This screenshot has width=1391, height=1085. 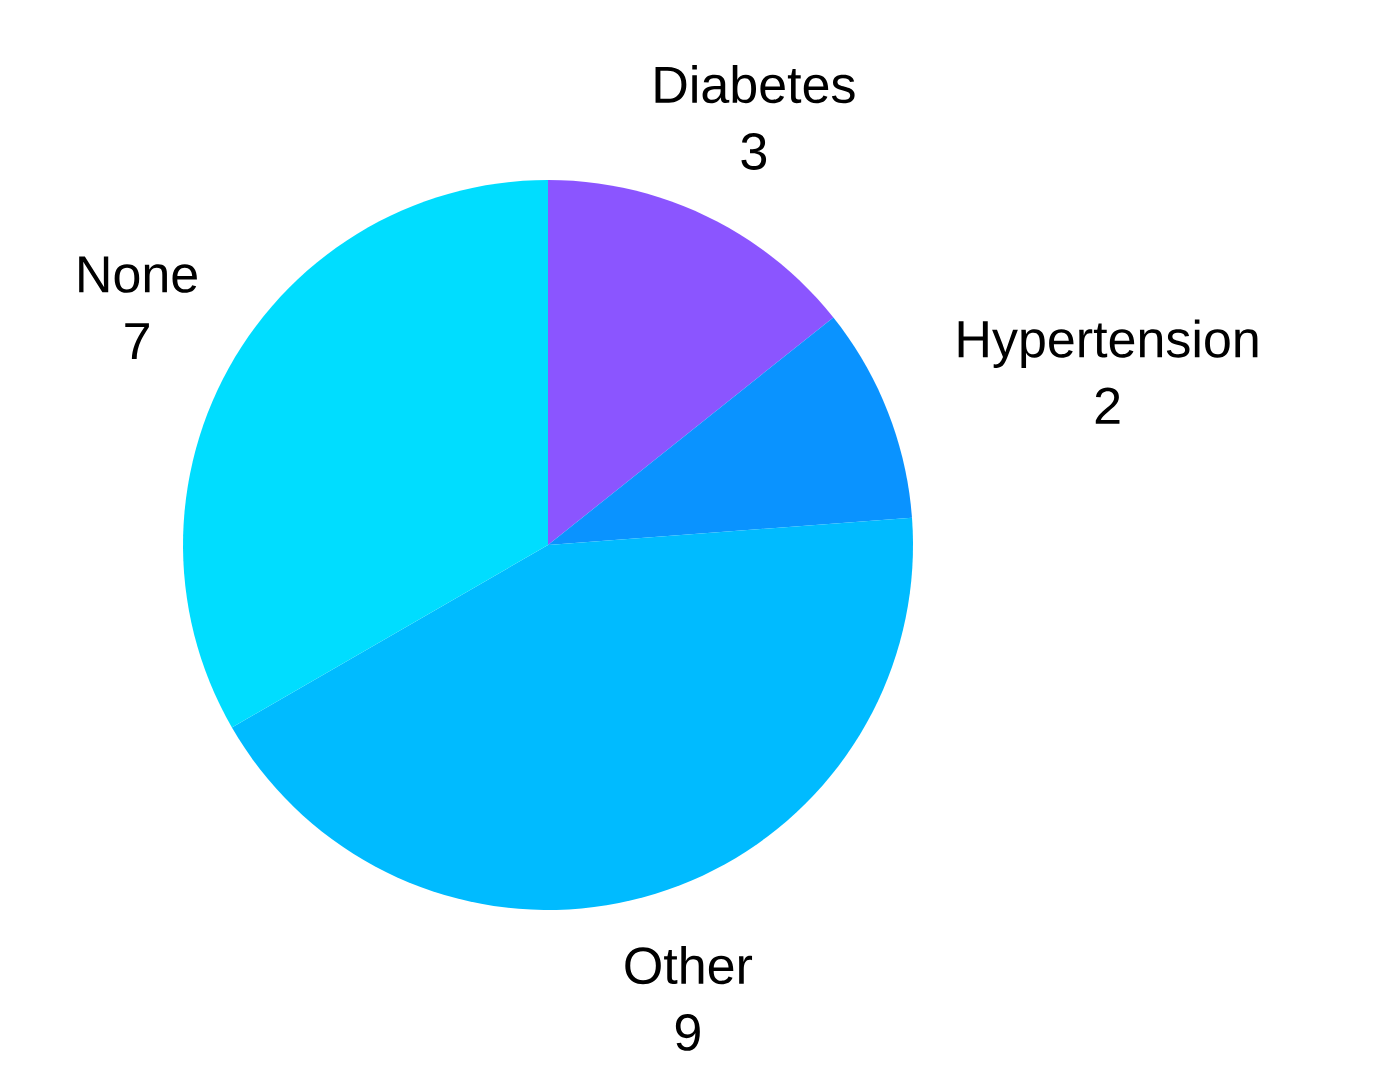 I want to click on data-label: 3, so click(x=754, y=151).